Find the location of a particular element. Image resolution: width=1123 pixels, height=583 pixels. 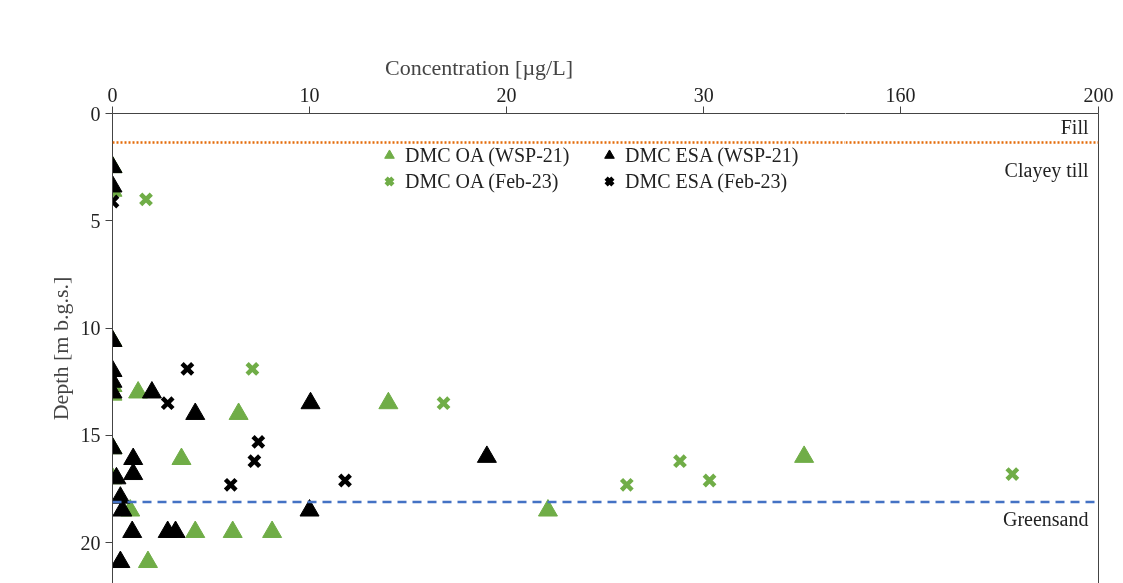

x-axis-title: Concentration [µg/L] is located at coordinates (479, 67).